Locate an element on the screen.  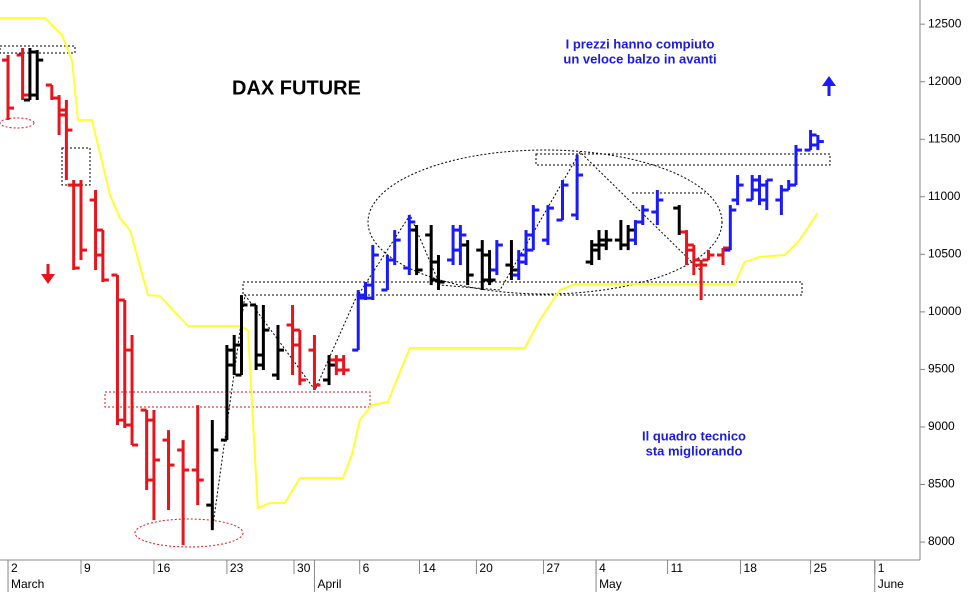
x-tick-label: 11 is located at coordinates (677, 568).